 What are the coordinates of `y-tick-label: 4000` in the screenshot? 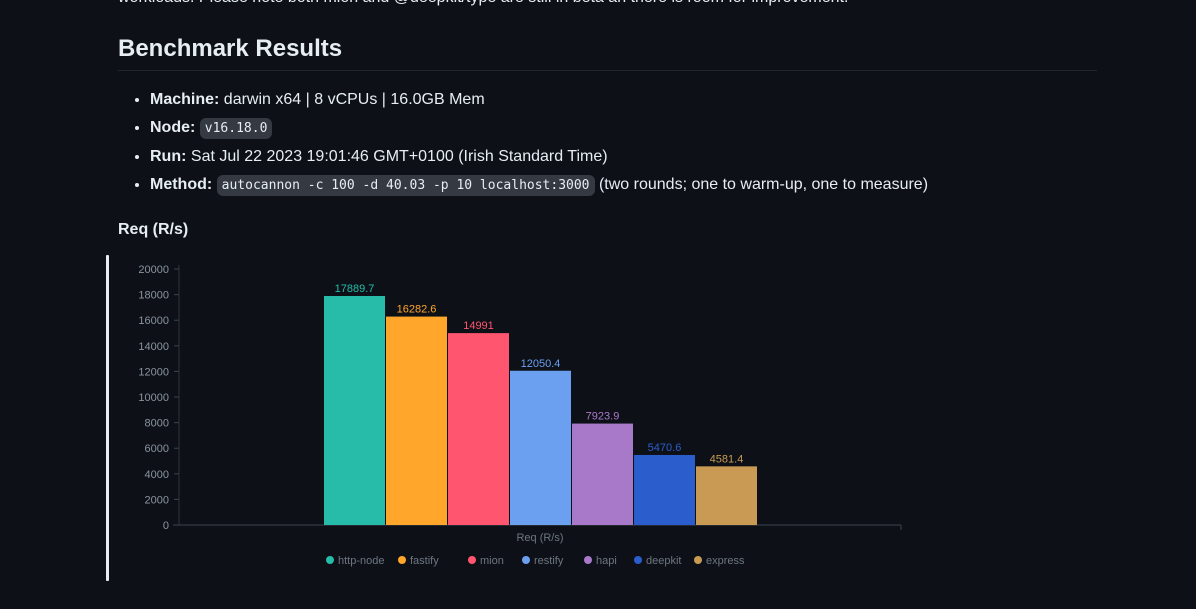 It's located at (157, 475).